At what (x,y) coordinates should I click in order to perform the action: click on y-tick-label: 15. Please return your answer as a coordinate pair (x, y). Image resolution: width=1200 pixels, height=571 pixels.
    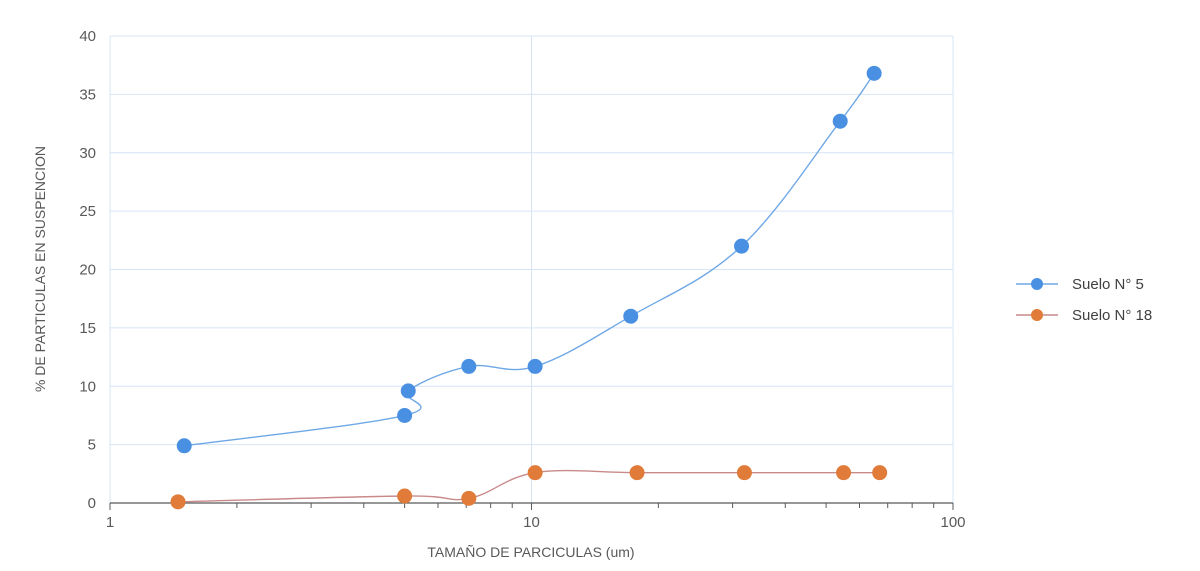
    Looking at the image, I should click on (87, 328).